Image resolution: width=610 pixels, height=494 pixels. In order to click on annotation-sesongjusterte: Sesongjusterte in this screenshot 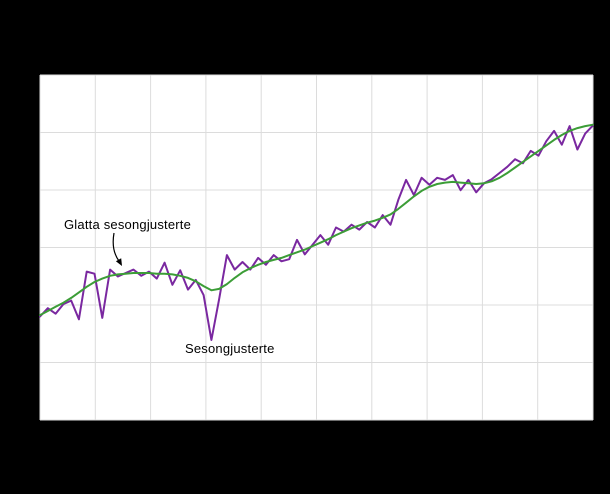, I will do `click(230, 348)`.